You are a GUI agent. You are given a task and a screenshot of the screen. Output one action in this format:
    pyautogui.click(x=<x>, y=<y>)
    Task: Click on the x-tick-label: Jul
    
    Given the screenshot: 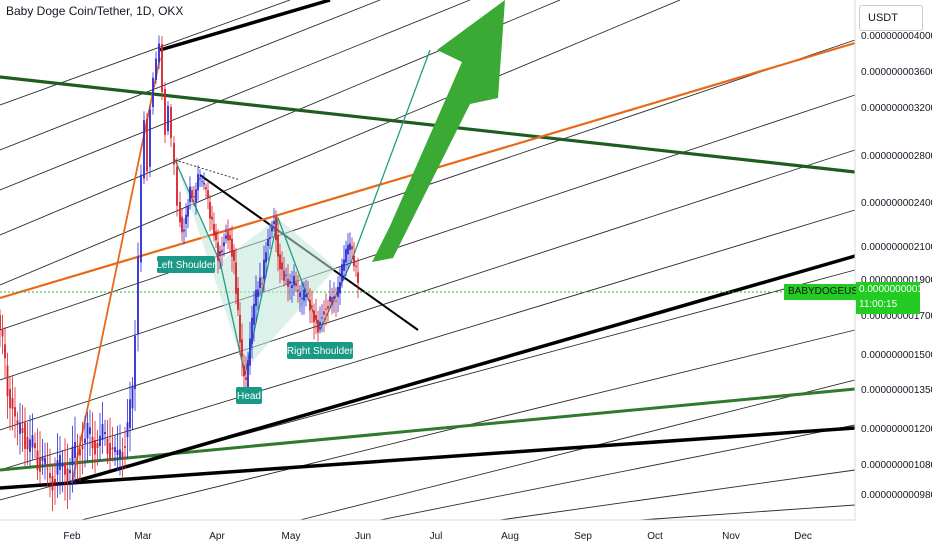 What is the action you would take?
    pyautogui.click(x=436, y=536)
    